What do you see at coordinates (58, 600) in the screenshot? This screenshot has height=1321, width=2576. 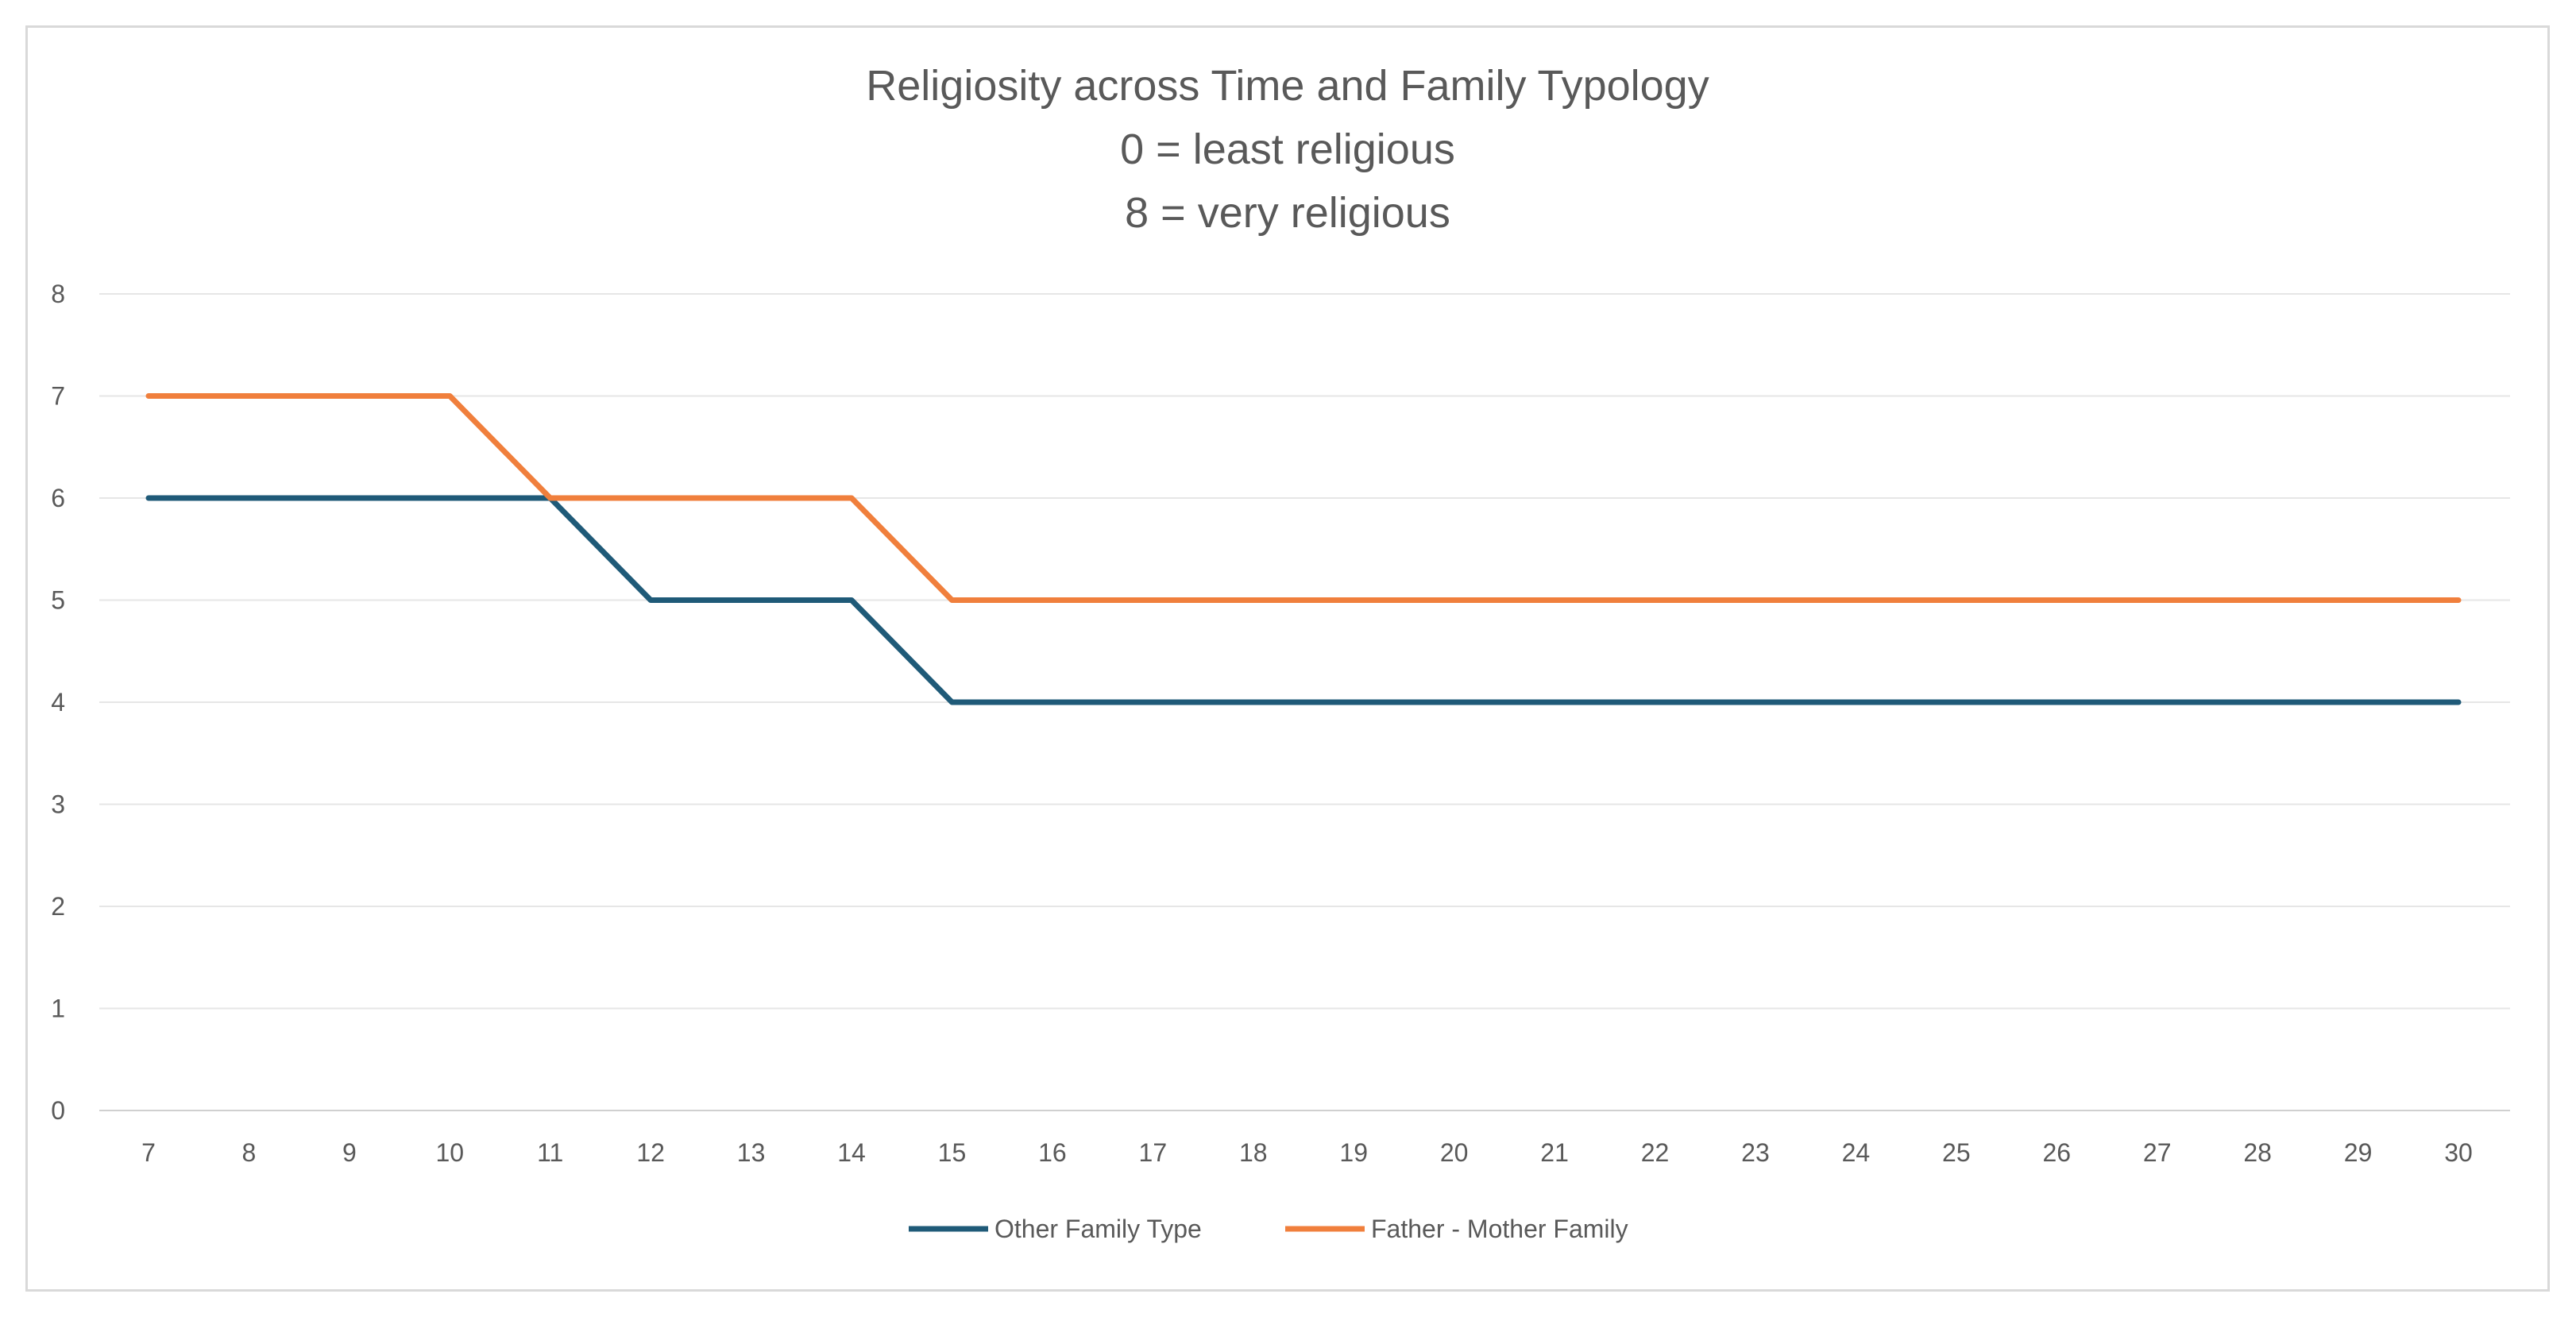 I see `y-tick-label: 5` at bounding box center [58, 600].